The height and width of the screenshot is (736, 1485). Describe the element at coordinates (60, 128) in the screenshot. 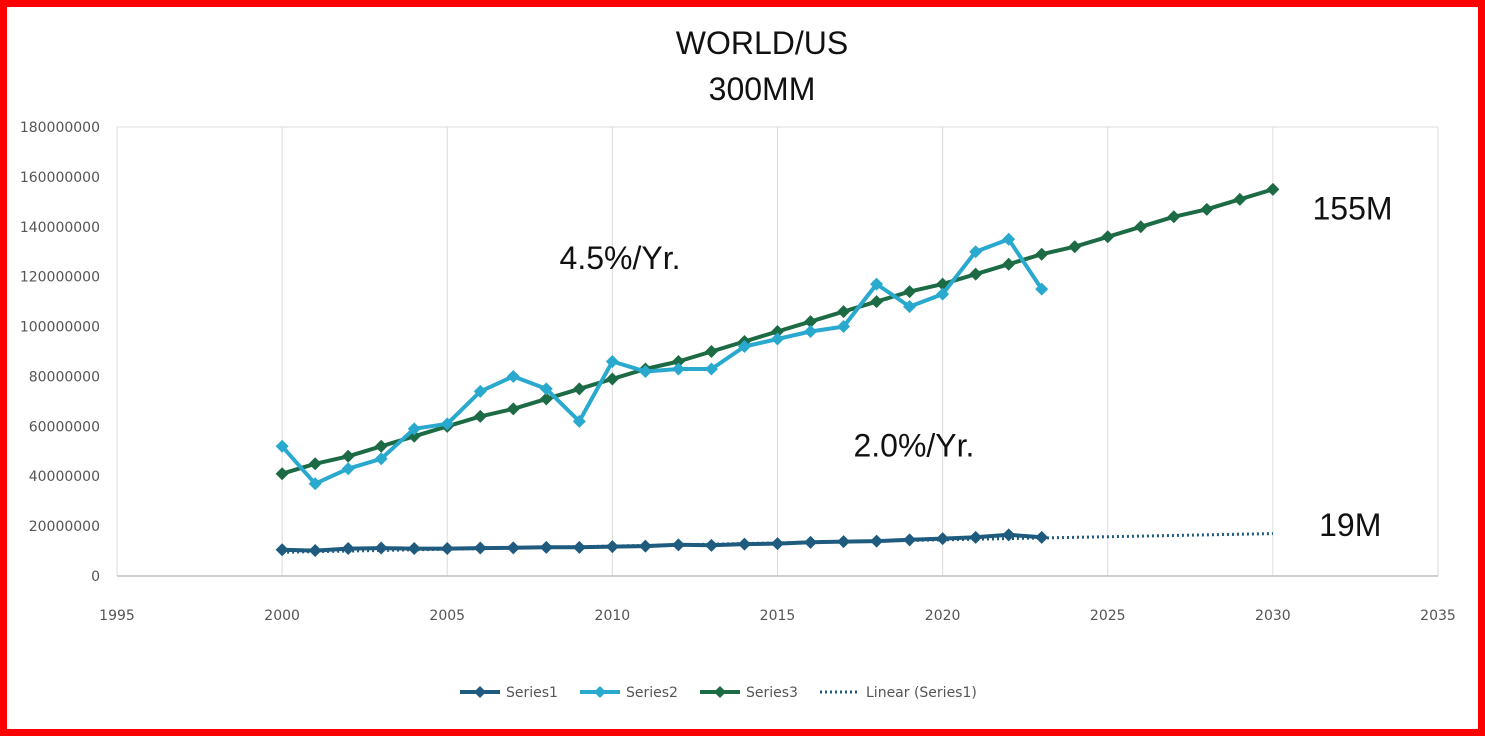

I see `y-tick-label: 180000000` at that location.